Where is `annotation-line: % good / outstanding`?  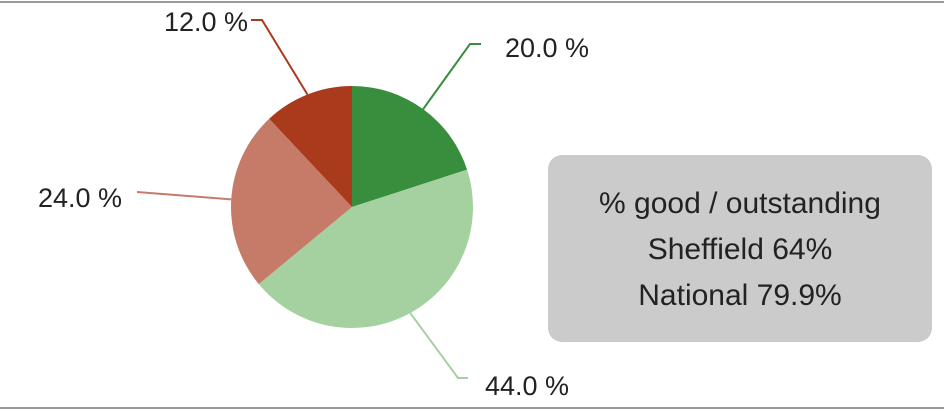 annotation-line: % good / outstanding is located at coordinates (740, 203).